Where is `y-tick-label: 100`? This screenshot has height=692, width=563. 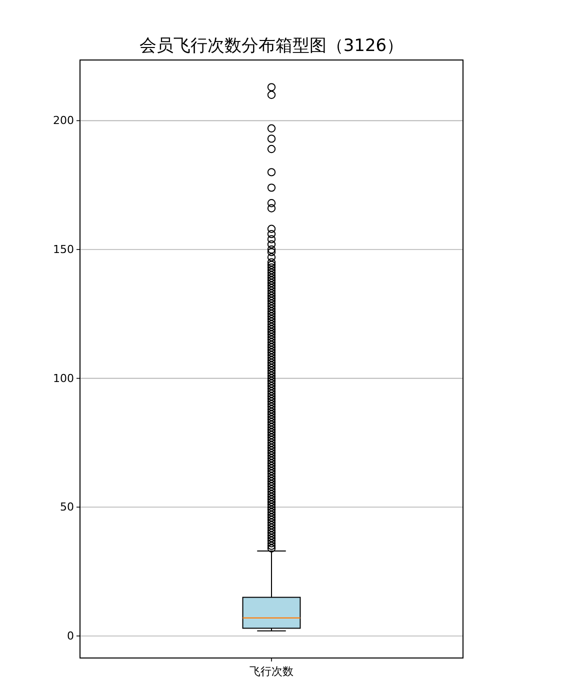
y-tick-label: 100 is located at coordinates (63, 378).